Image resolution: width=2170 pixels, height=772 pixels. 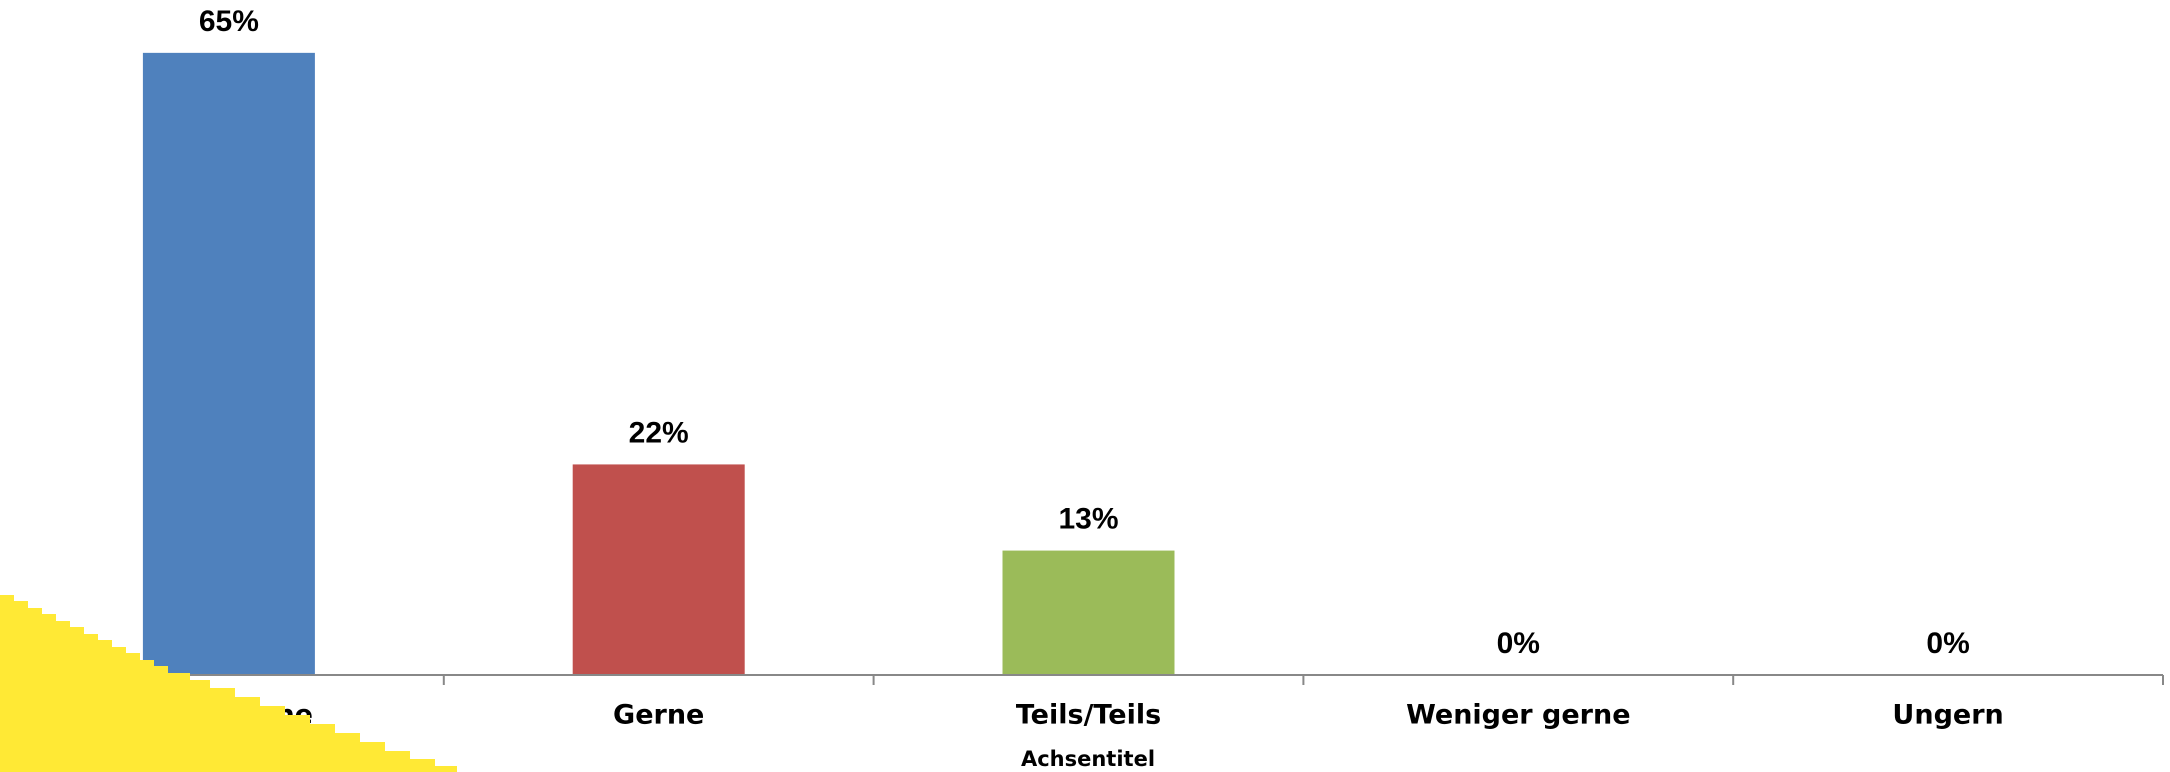 What do you see at coordinates (1947, 715) in the screenshot?
I see `x-tick-label: Ungern` at bounding box center [1947, 715].